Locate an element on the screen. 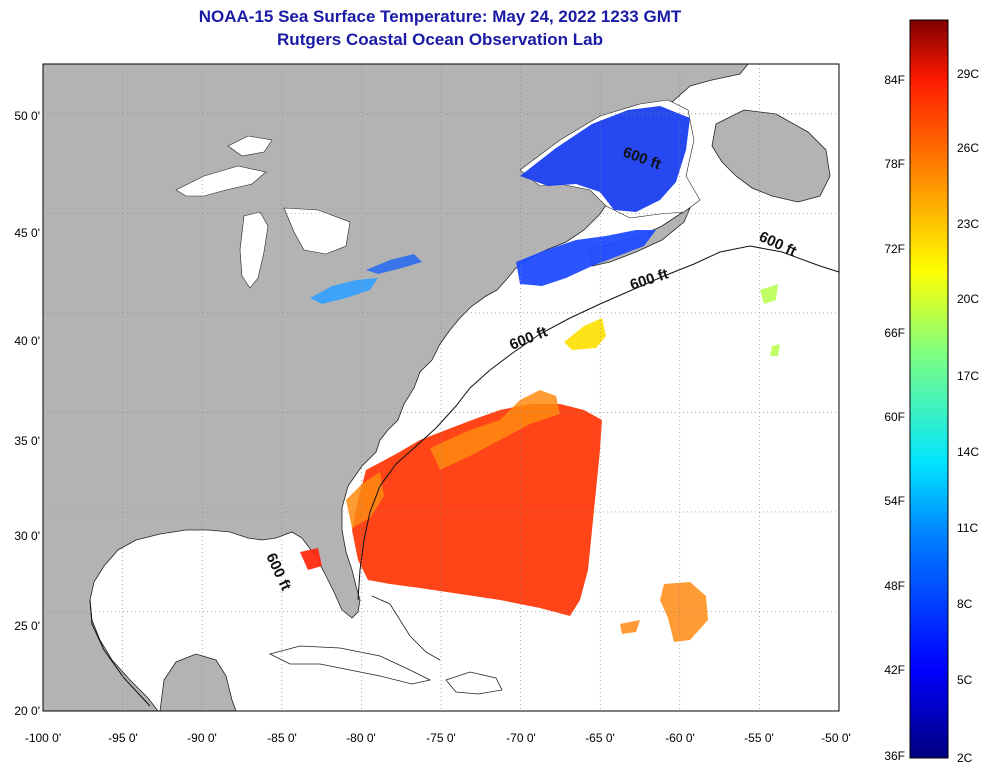 The height and width of the screenshot is (770, 984). lat-tick-label: 35 0' is located at coordinates (27, 441).